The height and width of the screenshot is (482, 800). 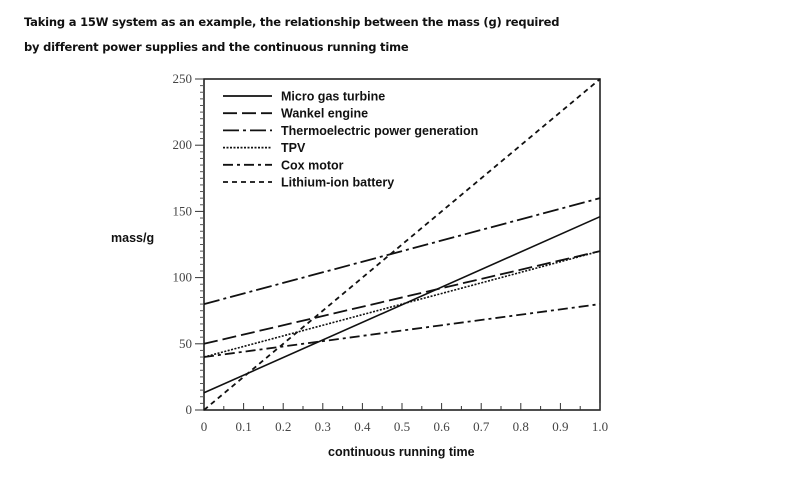 What do you see at coordinates (189, 409) in the screenshot?
I see `y-tick-label: 0` at bounding box center [189, 409].